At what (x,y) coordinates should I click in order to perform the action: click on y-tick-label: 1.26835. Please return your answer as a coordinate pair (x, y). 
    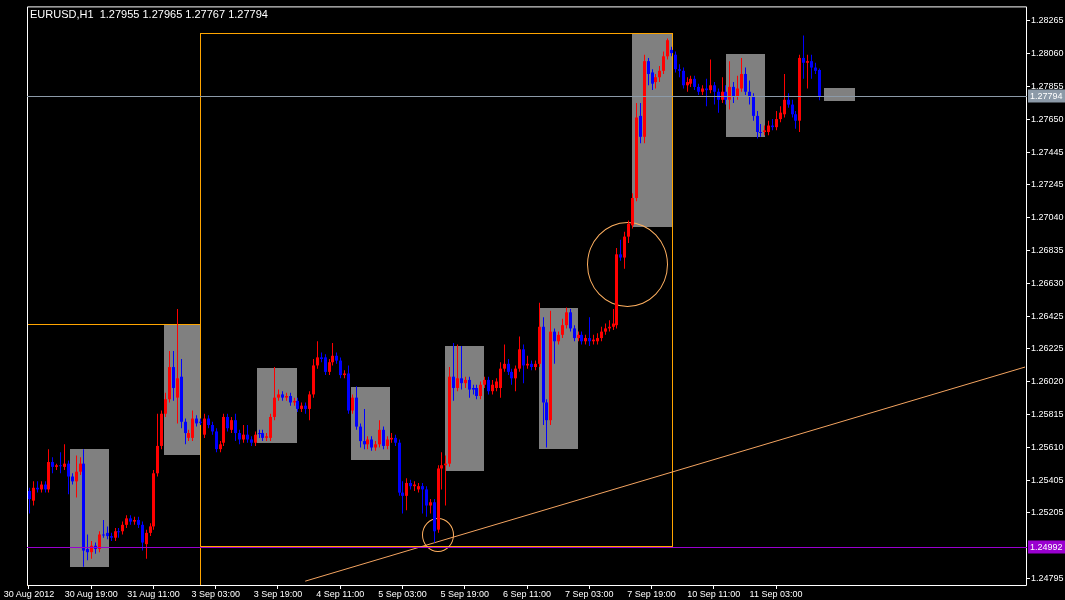
    Looking at the image, I should click on (1047, 249).